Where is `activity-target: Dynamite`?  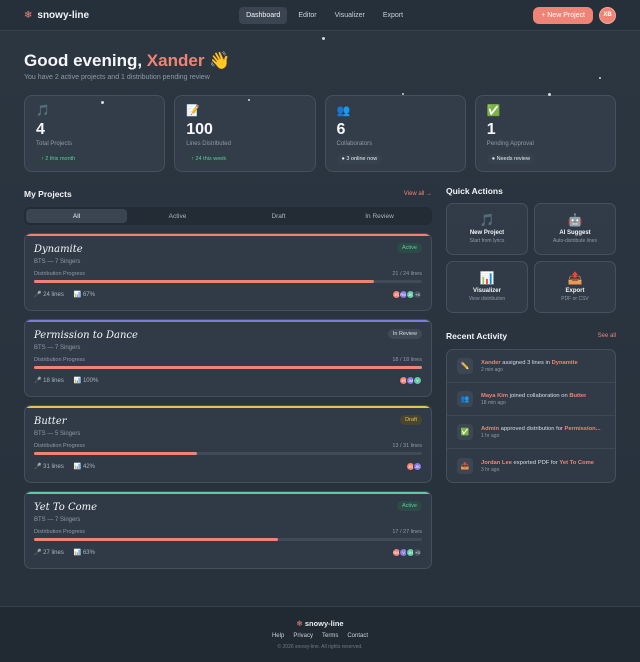
activity-target: Dynamite is located at coordinates (564, 363).